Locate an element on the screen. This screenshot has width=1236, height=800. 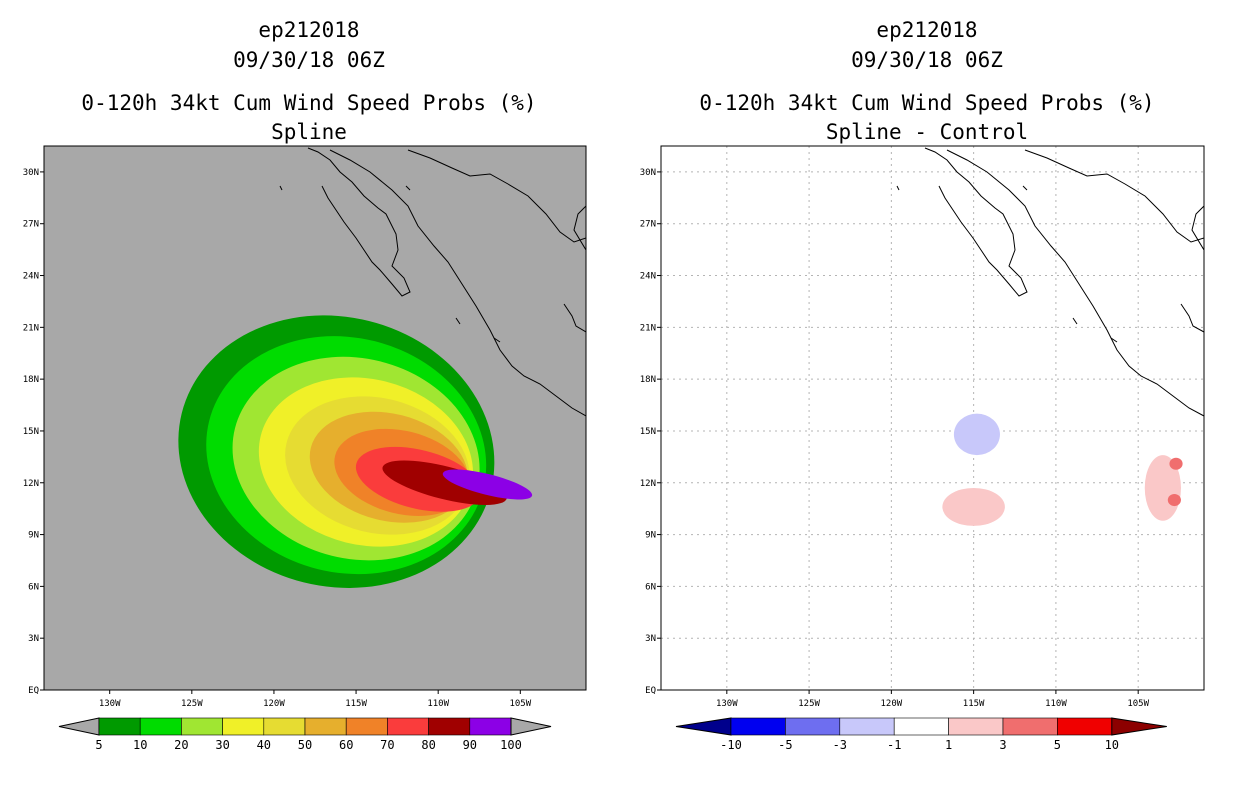
colorbar-label: 40 is located at coordinates (264, 745).